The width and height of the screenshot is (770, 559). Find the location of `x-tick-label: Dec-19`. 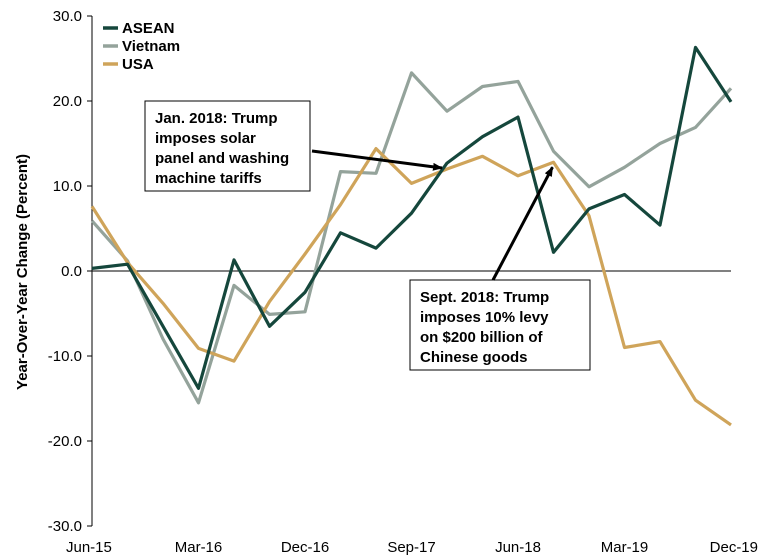

x-tick-label: Dec-19 is located at coordinates (734, 547).